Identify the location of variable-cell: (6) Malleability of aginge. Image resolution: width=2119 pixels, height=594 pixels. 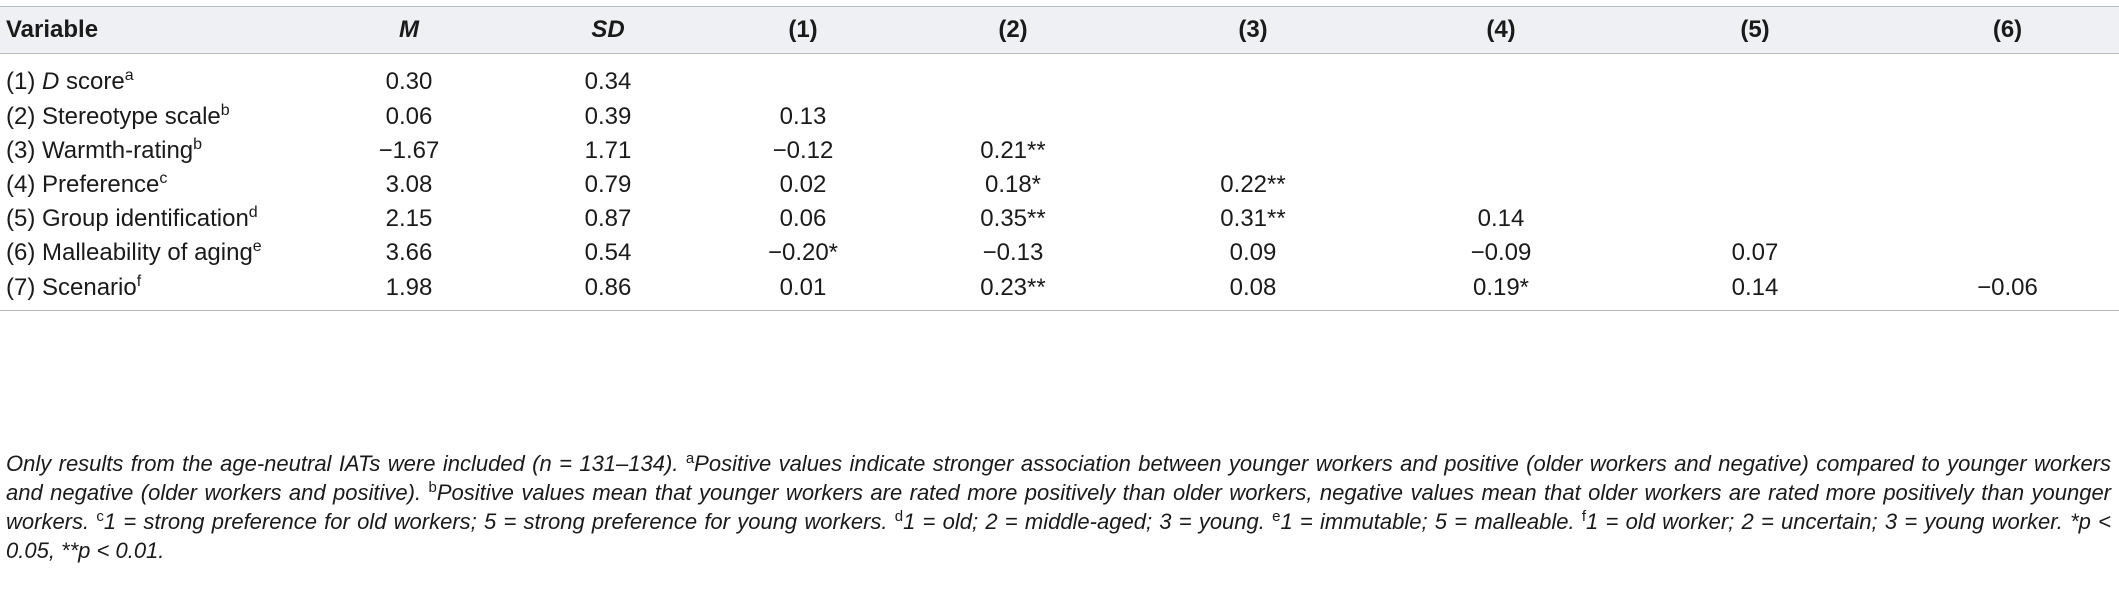
(134, 252).